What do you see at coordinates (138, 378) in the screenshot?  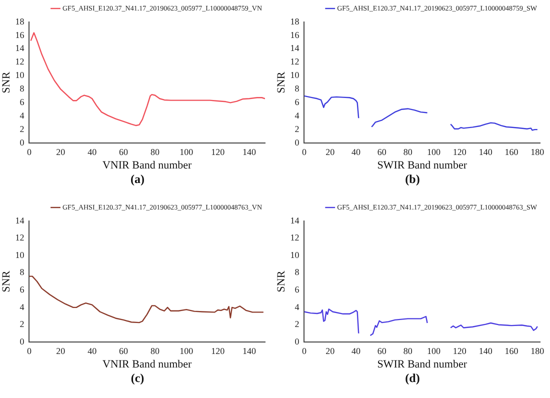 I see `text: (c)` at bounding box center [138, 378].